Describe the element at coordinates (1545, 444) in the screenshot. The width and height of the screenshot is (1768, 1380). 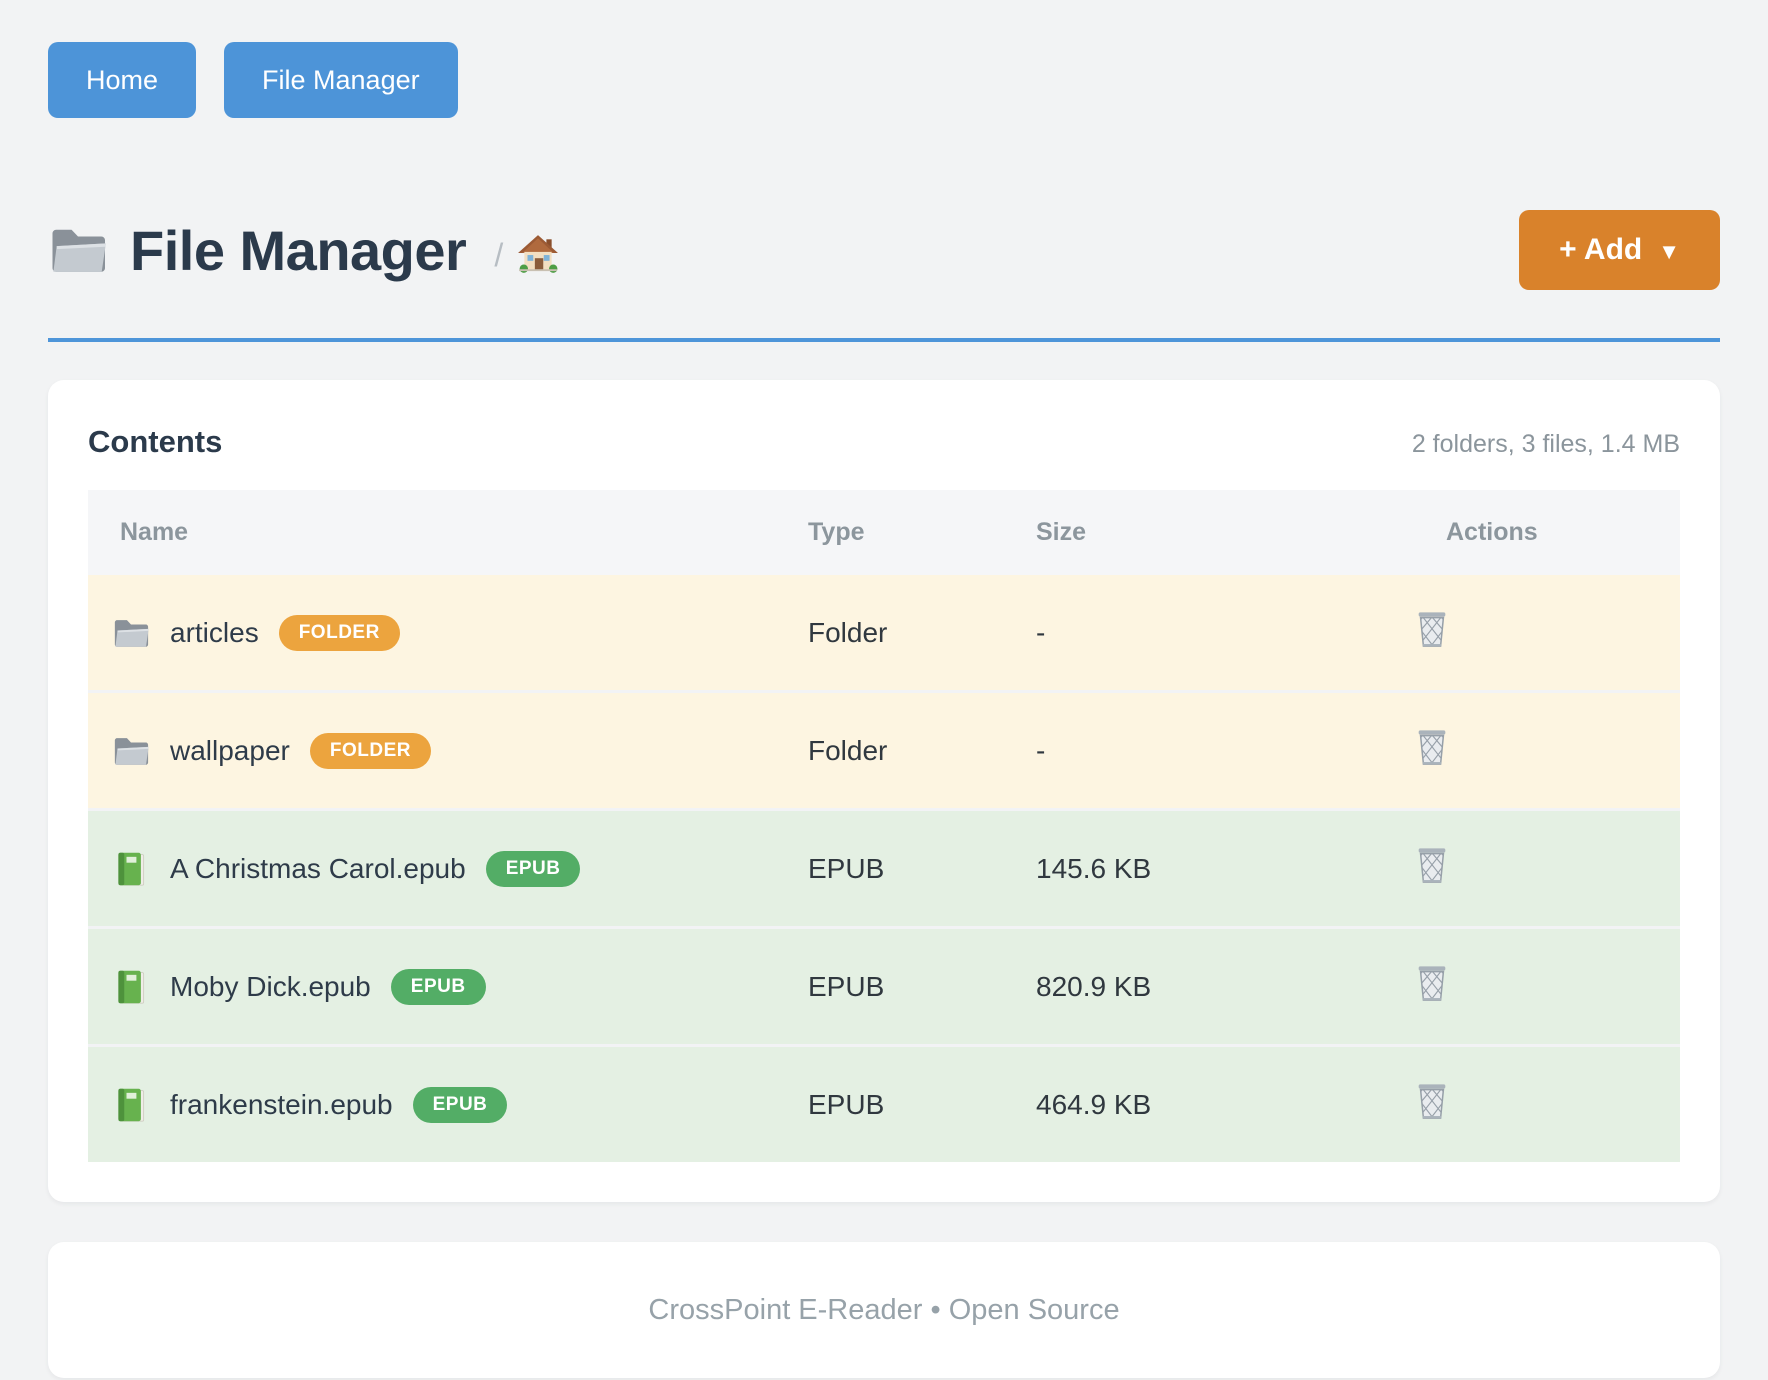
I see `contents-summary: 2 folders, 3 files, 1.4 MB` at that location.